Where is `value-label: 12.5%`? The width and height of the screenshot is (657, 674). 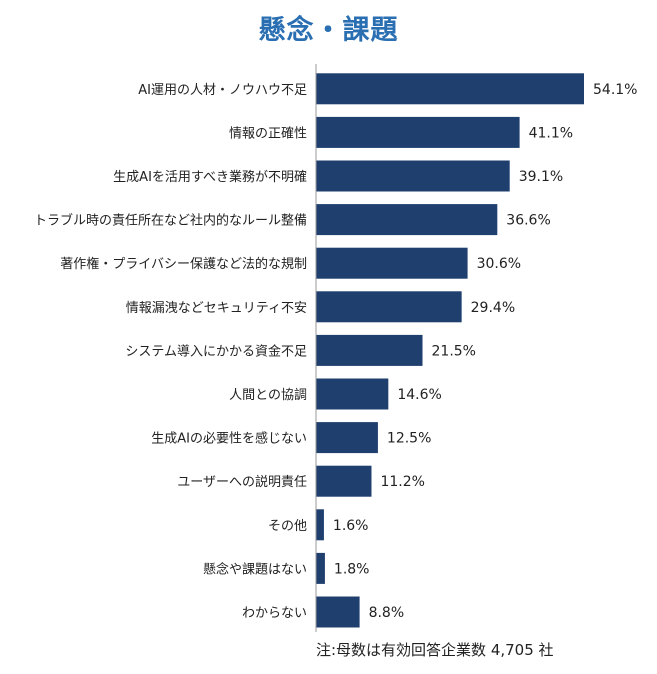
value-label: 12.5% is located at coordinates (409, 439).